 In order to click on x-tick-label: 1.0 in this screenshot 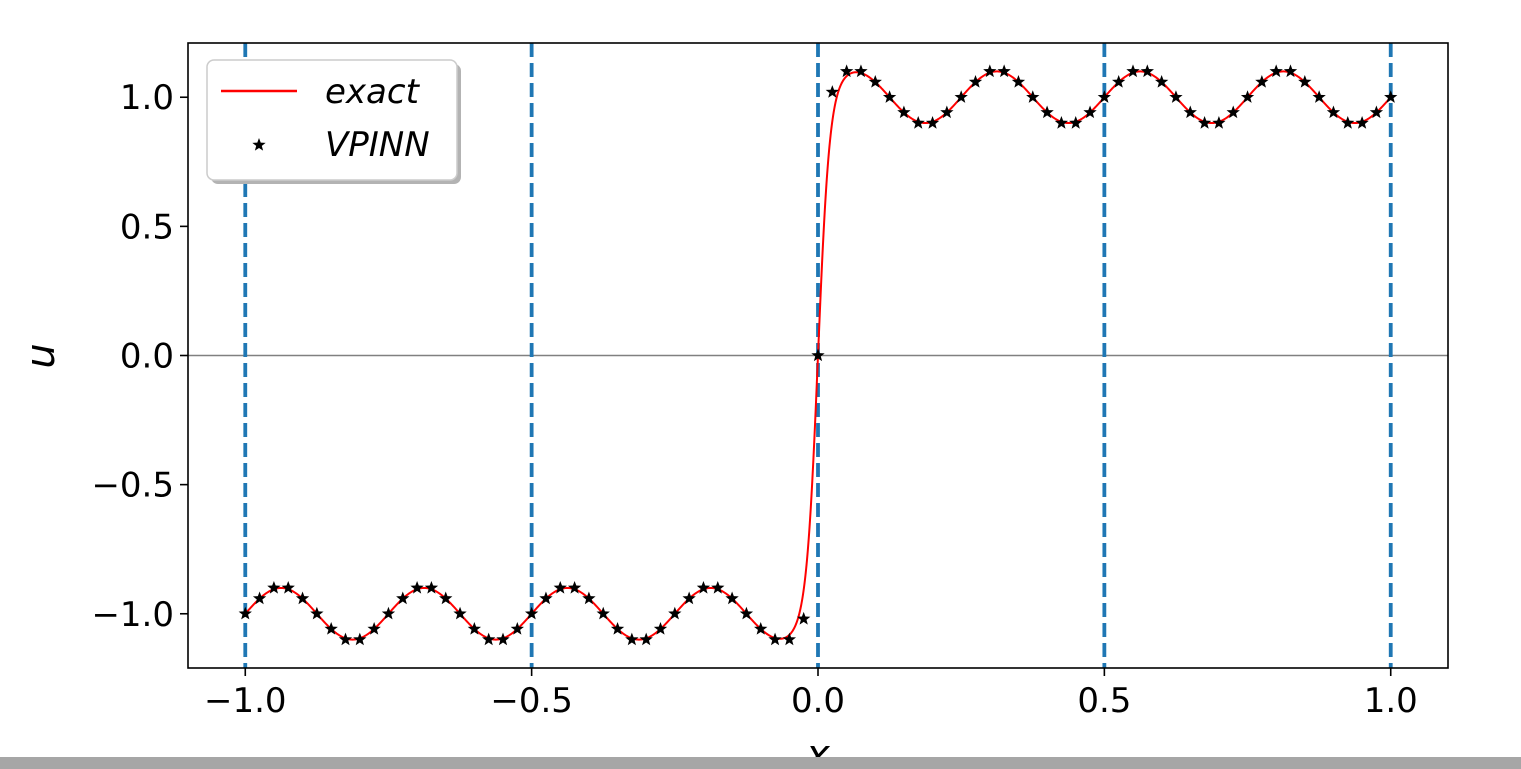, I will do `click(1391, 701)`.